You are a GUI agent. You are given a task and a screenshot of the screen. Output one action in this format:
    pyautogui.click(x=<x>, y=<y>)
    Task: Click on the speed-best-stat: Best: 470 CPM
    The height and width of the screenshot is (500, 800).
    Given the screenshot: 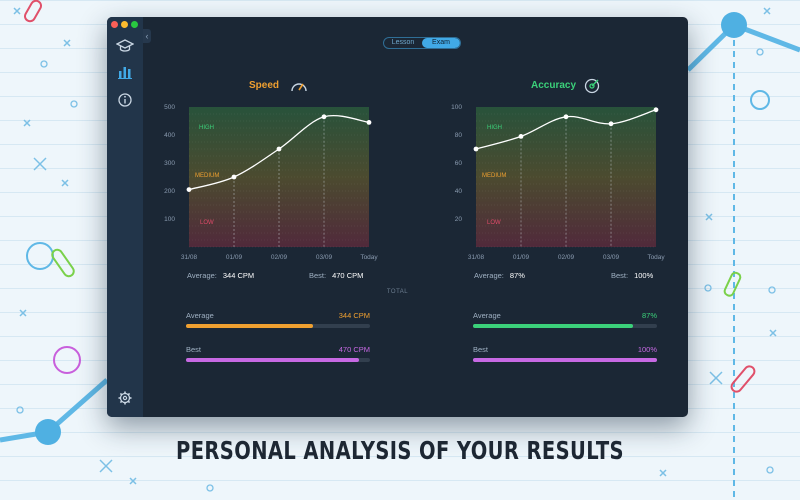 What is the action you would take?
    pyautogui.click(x=336, y=275)
    